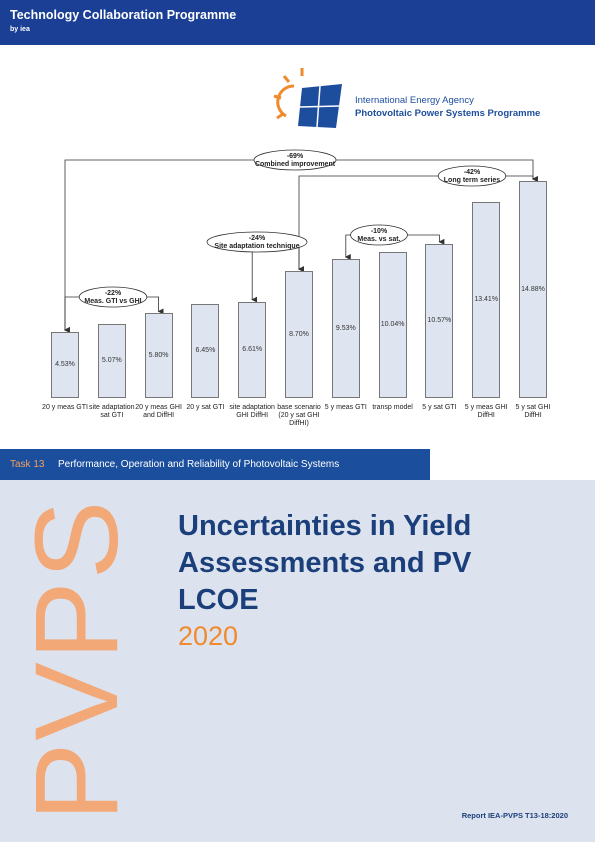 The width and height of the screenshot is (595, 842). Describe the element at coordinates (414, 100) in the screenshot. I see `logo-line1: International Energy Agency` at that location.